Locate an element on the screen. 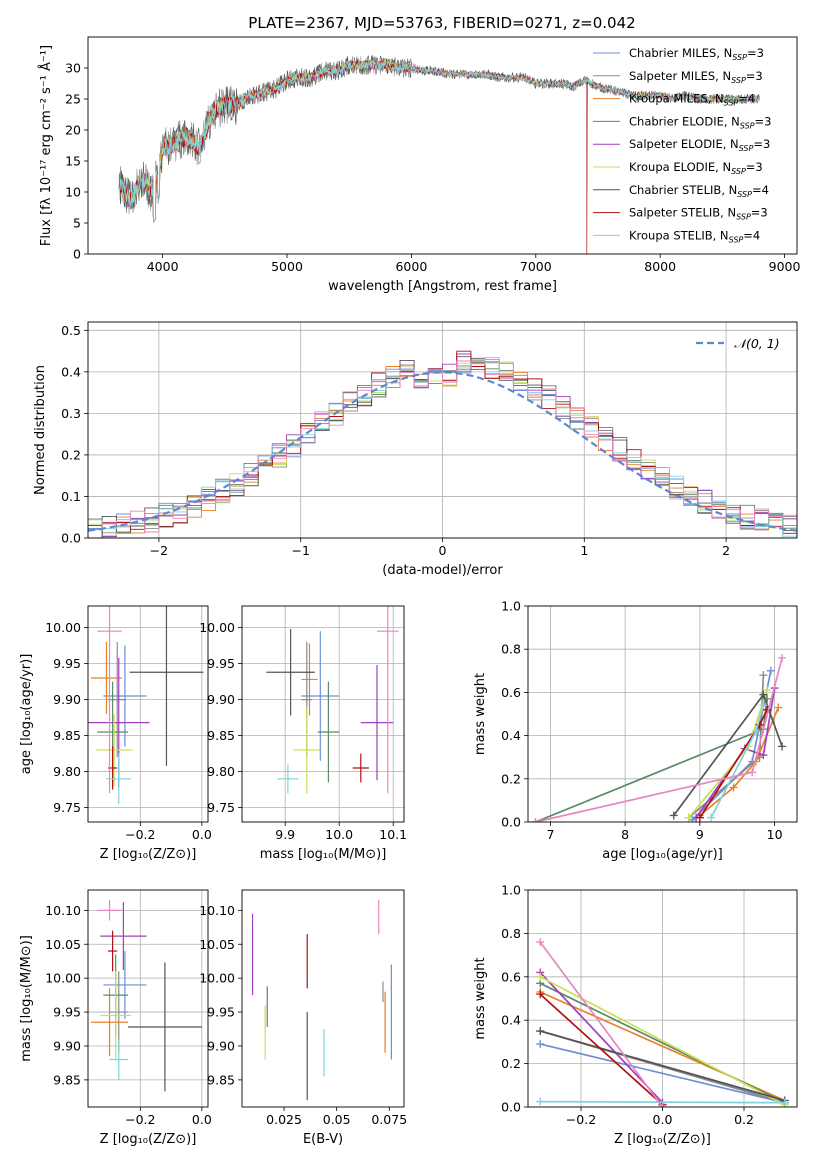 The height and width of the screenshot is (1170, 819). mass-vs-Z-ytick-label: 9.95 is located at coordinates (67, 1012).